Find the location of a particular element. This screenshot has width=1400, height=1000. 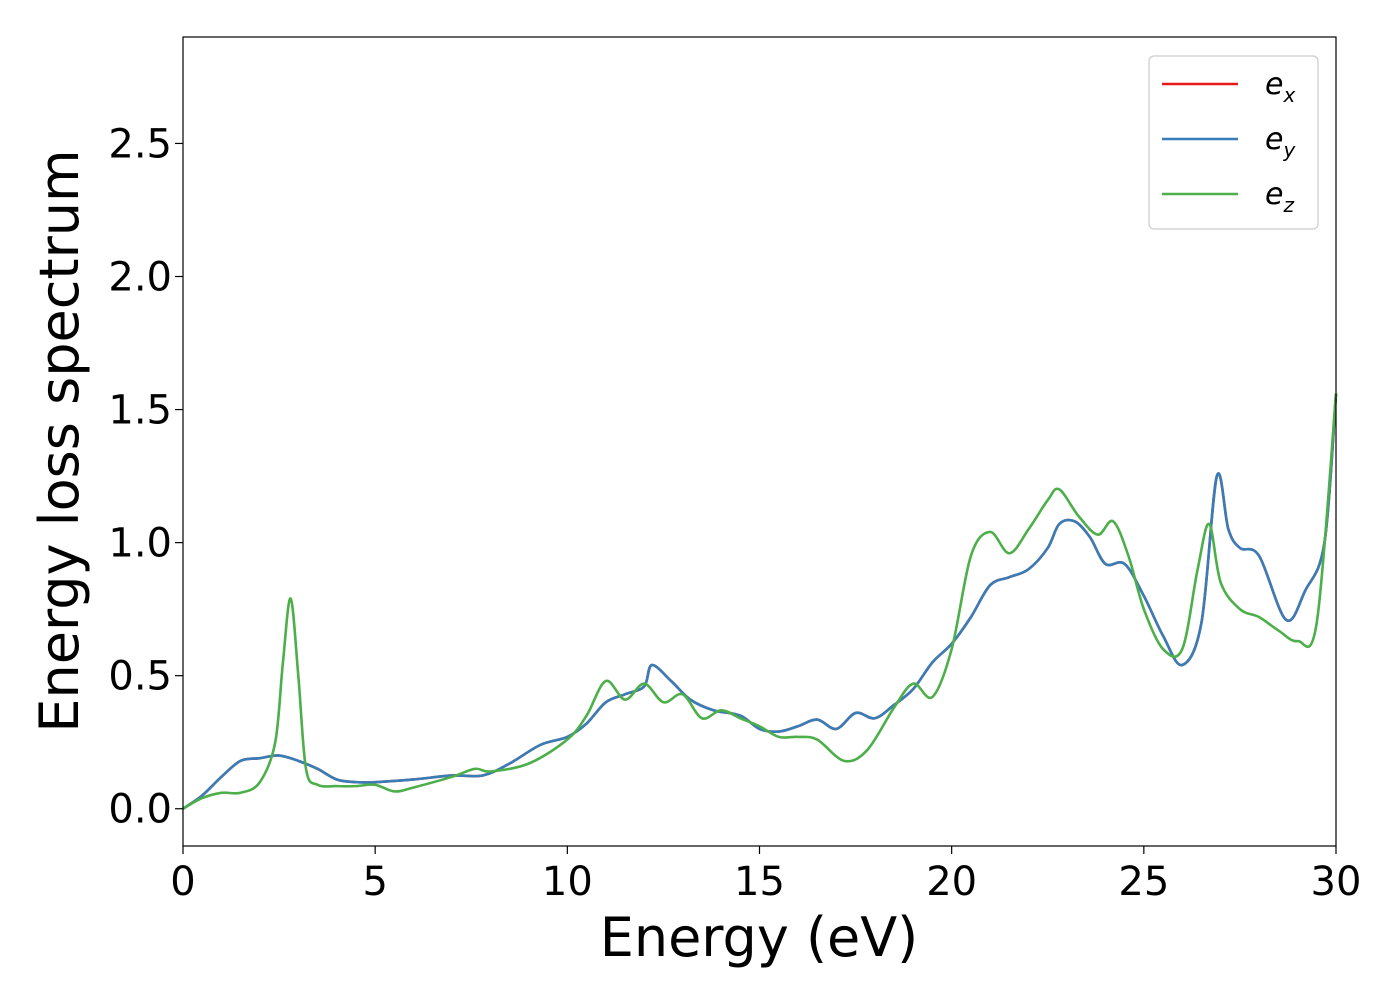

y-tick-label: 1.0 is located at coordinates (140, 544).